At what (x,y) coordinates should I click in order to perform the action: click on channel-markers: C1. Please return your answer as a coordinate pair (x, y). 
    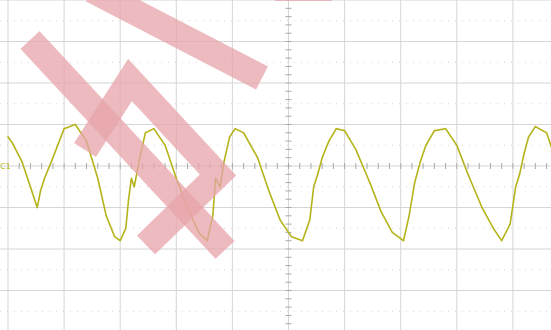
    Looking at the image, I should click on (5, 166).